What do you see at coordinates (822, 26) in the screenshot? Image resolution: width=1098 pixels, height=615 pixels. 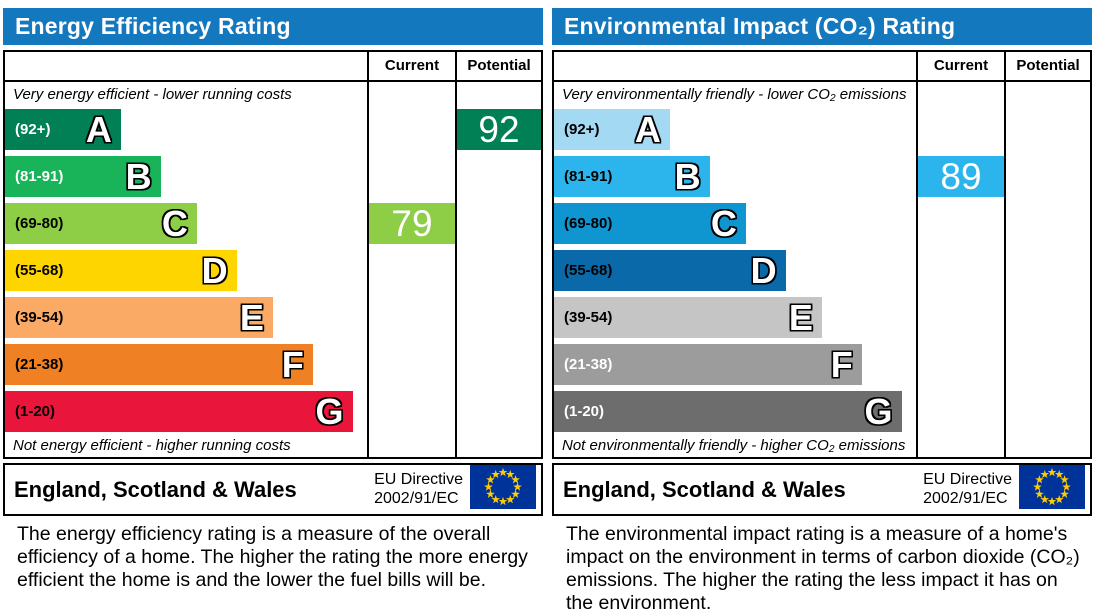 I see `panel-title: Environmental Impact (CO₂) Rating` at bounding box center [822, 26].